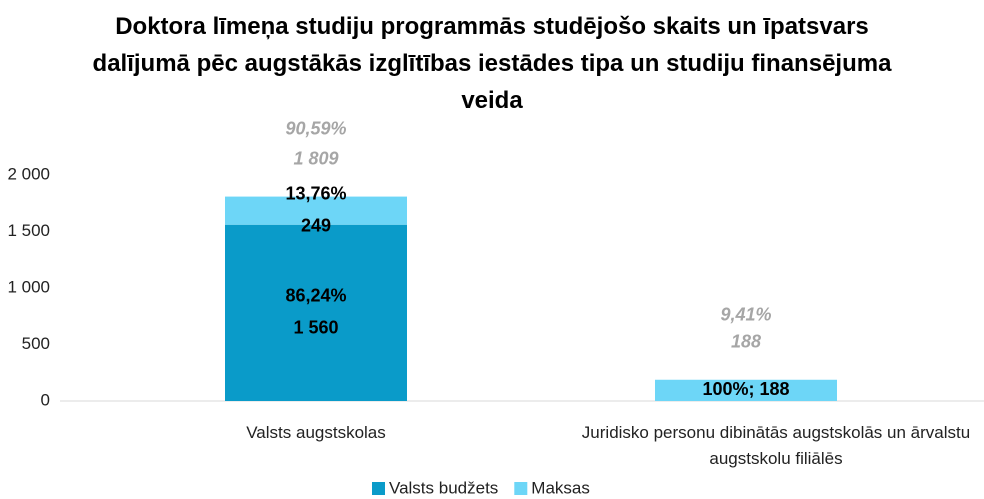  What do you see at coordinates (45, 399) in the screenshot?
I see `y-tick-label: 0` at bounding box center [45, 399].